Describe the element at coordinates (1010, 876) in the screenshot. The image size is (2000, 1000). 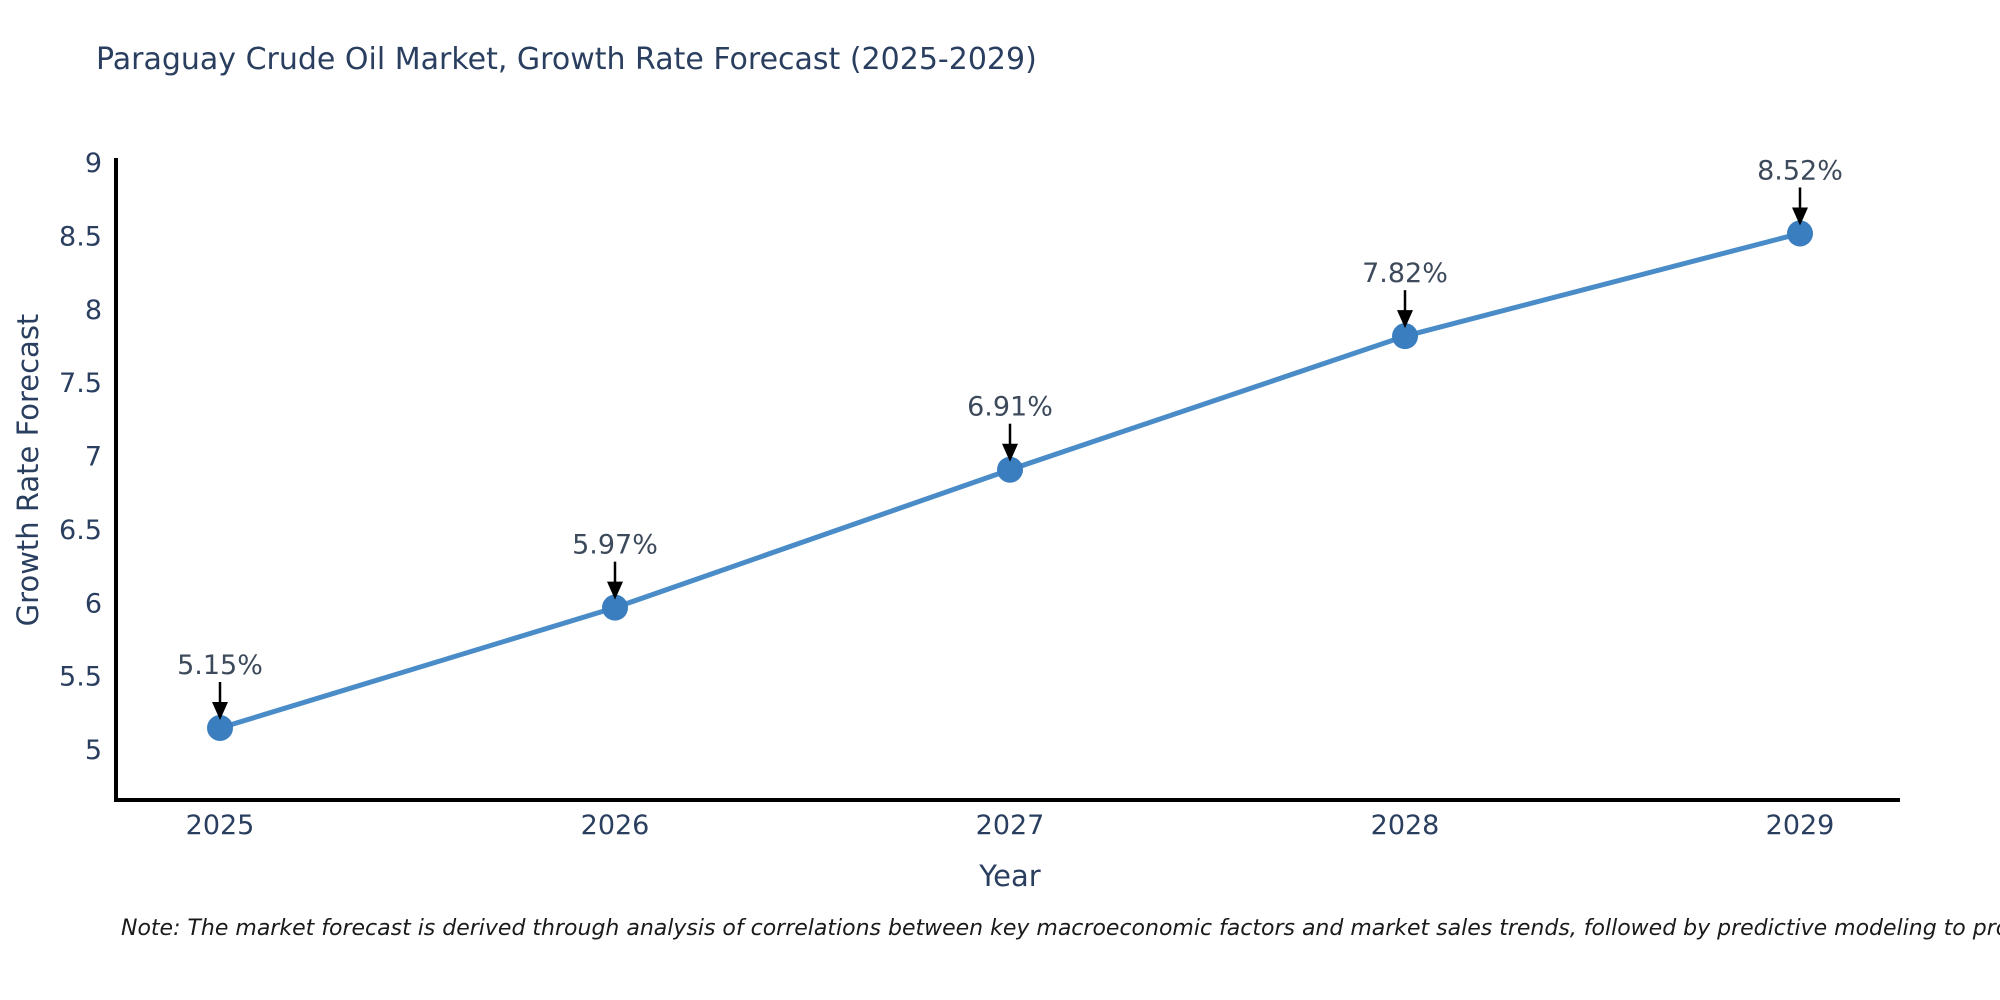
I see `x-axis-title: Year` at that location.